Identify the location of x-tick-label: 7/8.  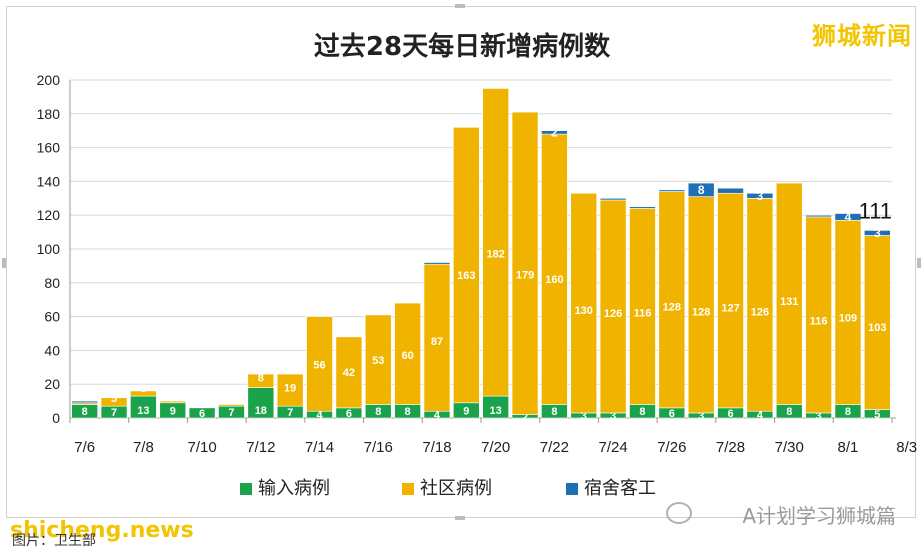
(143, 447).